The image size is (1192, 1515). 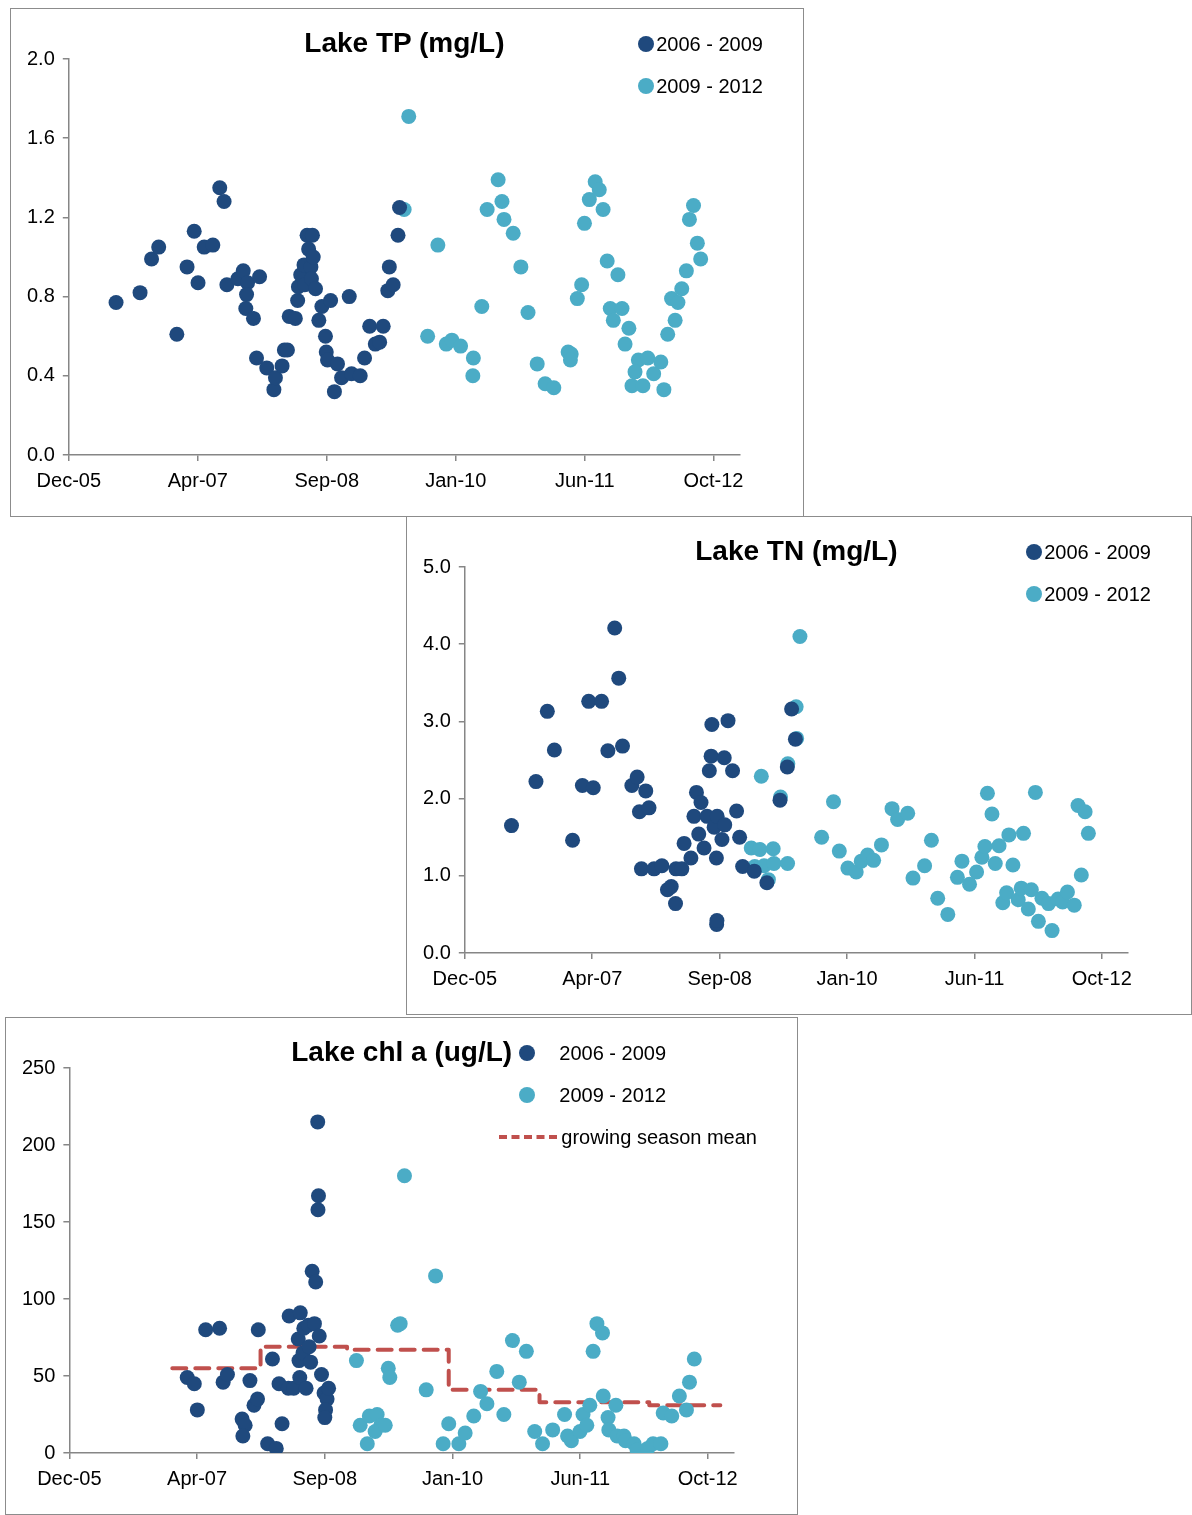 I want to click on y-tick-label: 0, so click(x=50, y=1451).